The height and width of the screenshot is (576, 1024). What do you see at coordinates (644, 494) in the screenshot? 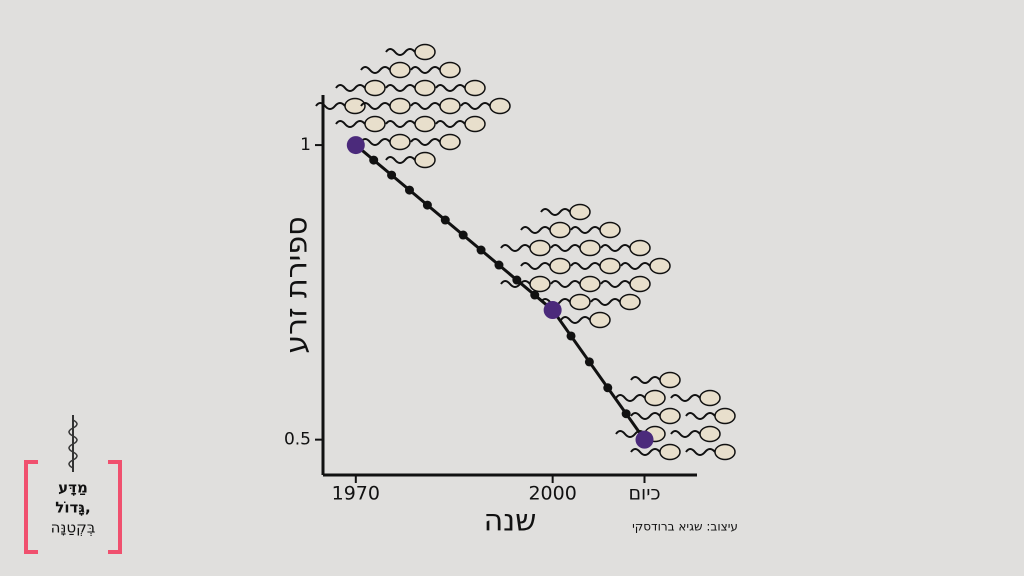
I see `x-tick-label: כיום` at bounding box center [644, 494].